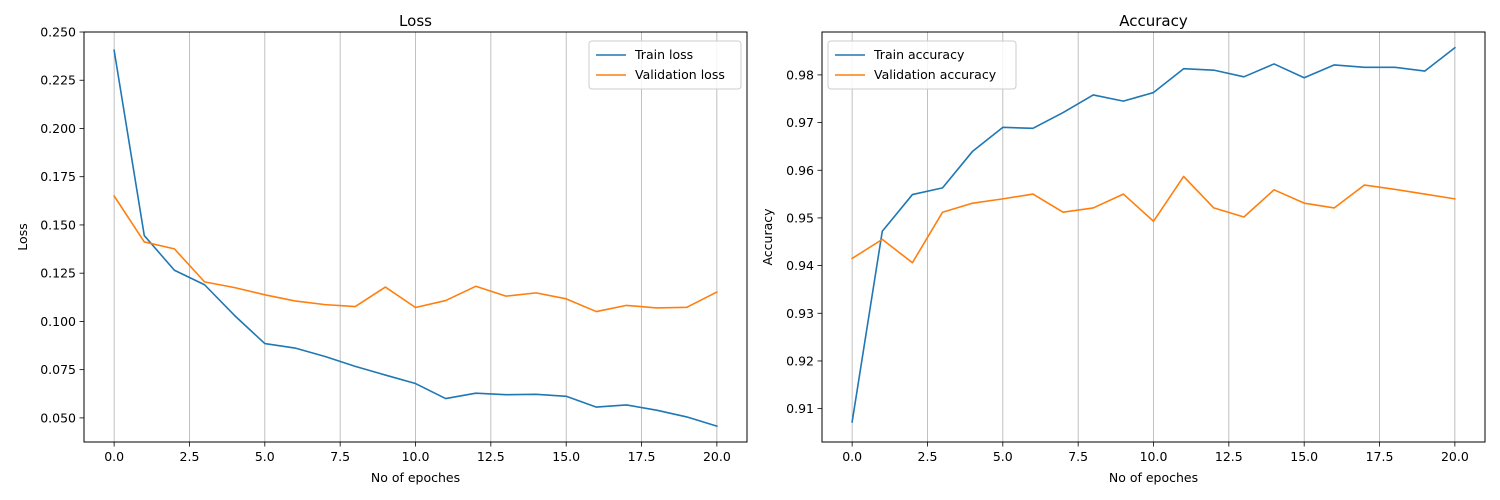  I want to click on loss-x-tick-label: 2.5, so click(190, 456).